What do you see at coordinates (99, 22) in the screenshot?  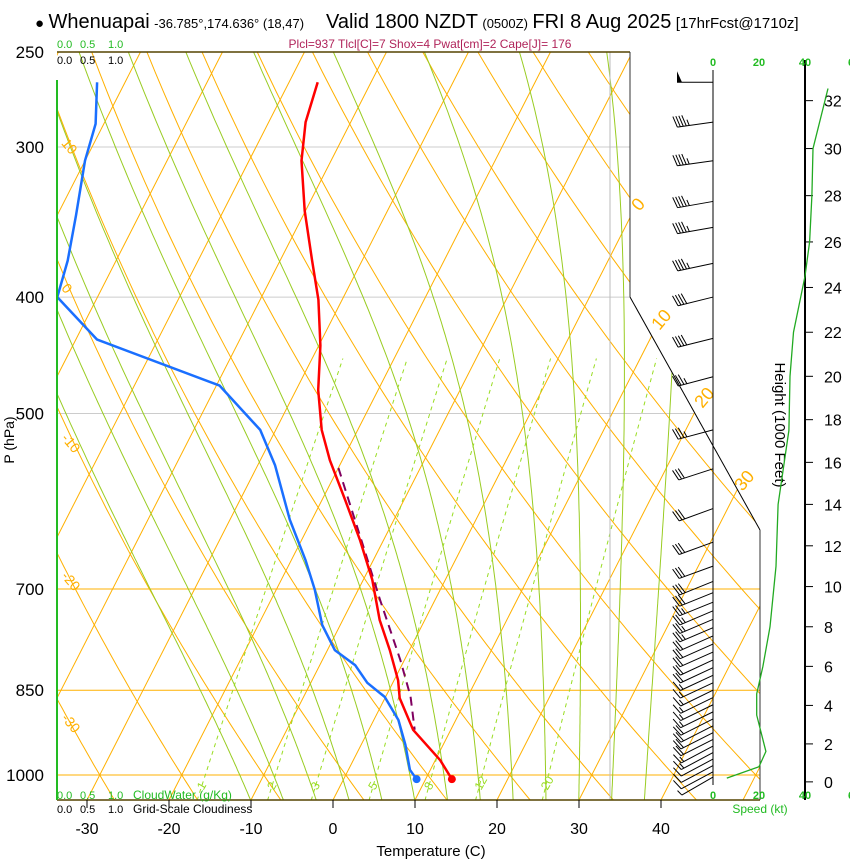 I see `station-name: Whenuapai` at bounding box center [99, 22].